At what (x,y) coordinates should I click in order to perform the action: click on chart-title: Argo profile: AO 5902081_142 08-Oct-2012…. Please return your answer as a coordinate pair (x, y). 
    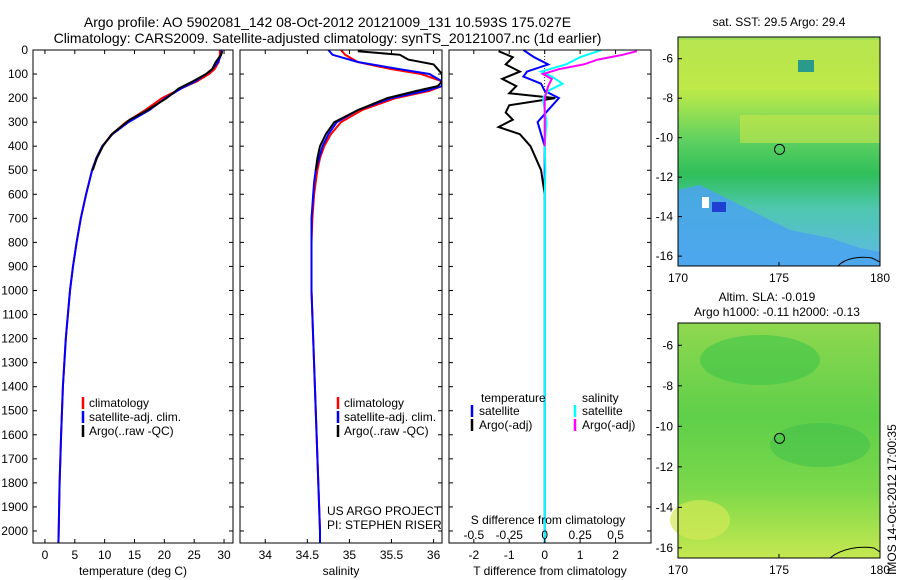
    Looking at the image, I should click on (327, 22).